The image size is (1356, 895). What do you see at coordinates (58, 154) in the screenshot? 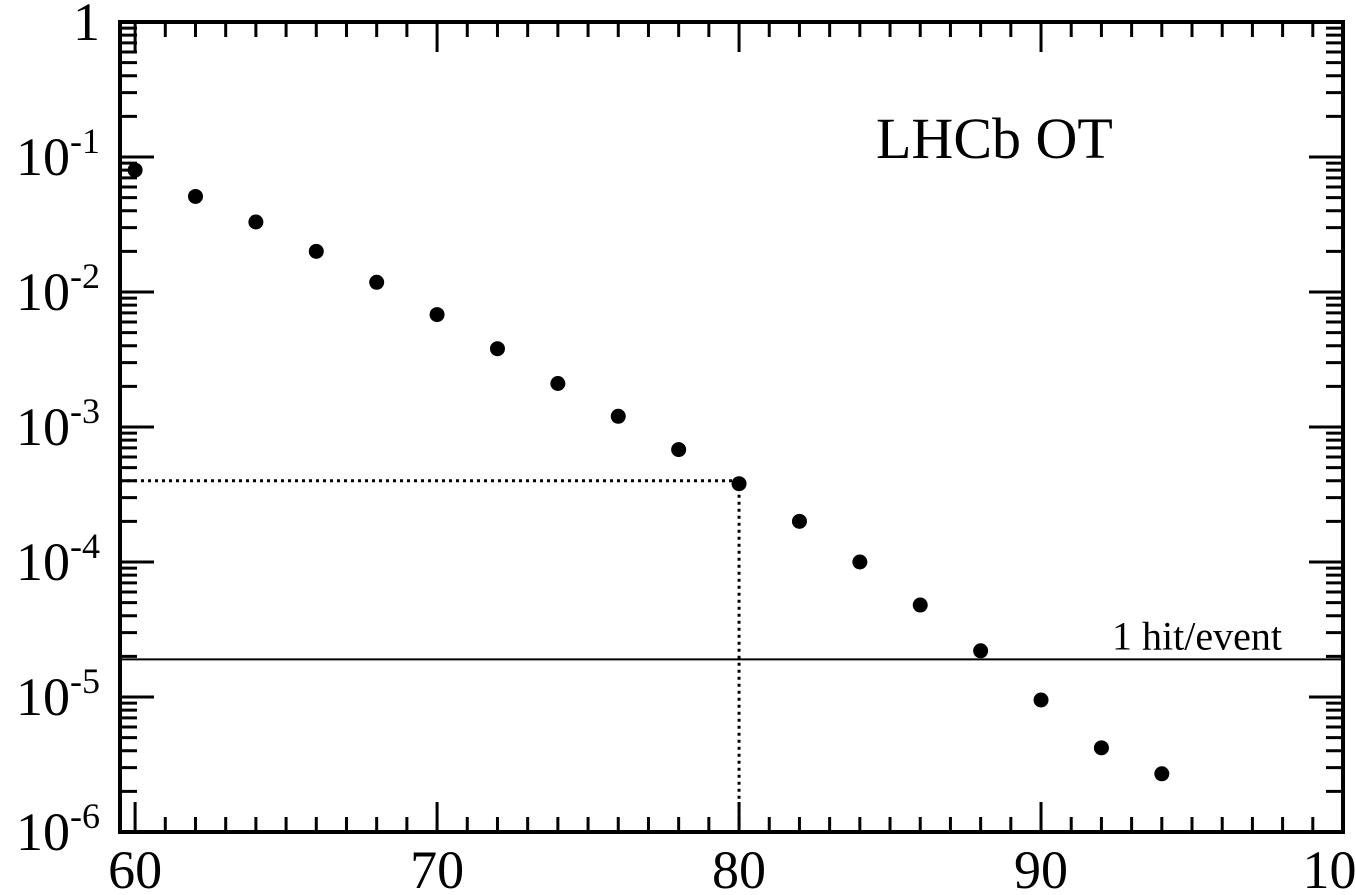
I see `y-tick-label: 10⁻¹` at bounding box center [58, 154].